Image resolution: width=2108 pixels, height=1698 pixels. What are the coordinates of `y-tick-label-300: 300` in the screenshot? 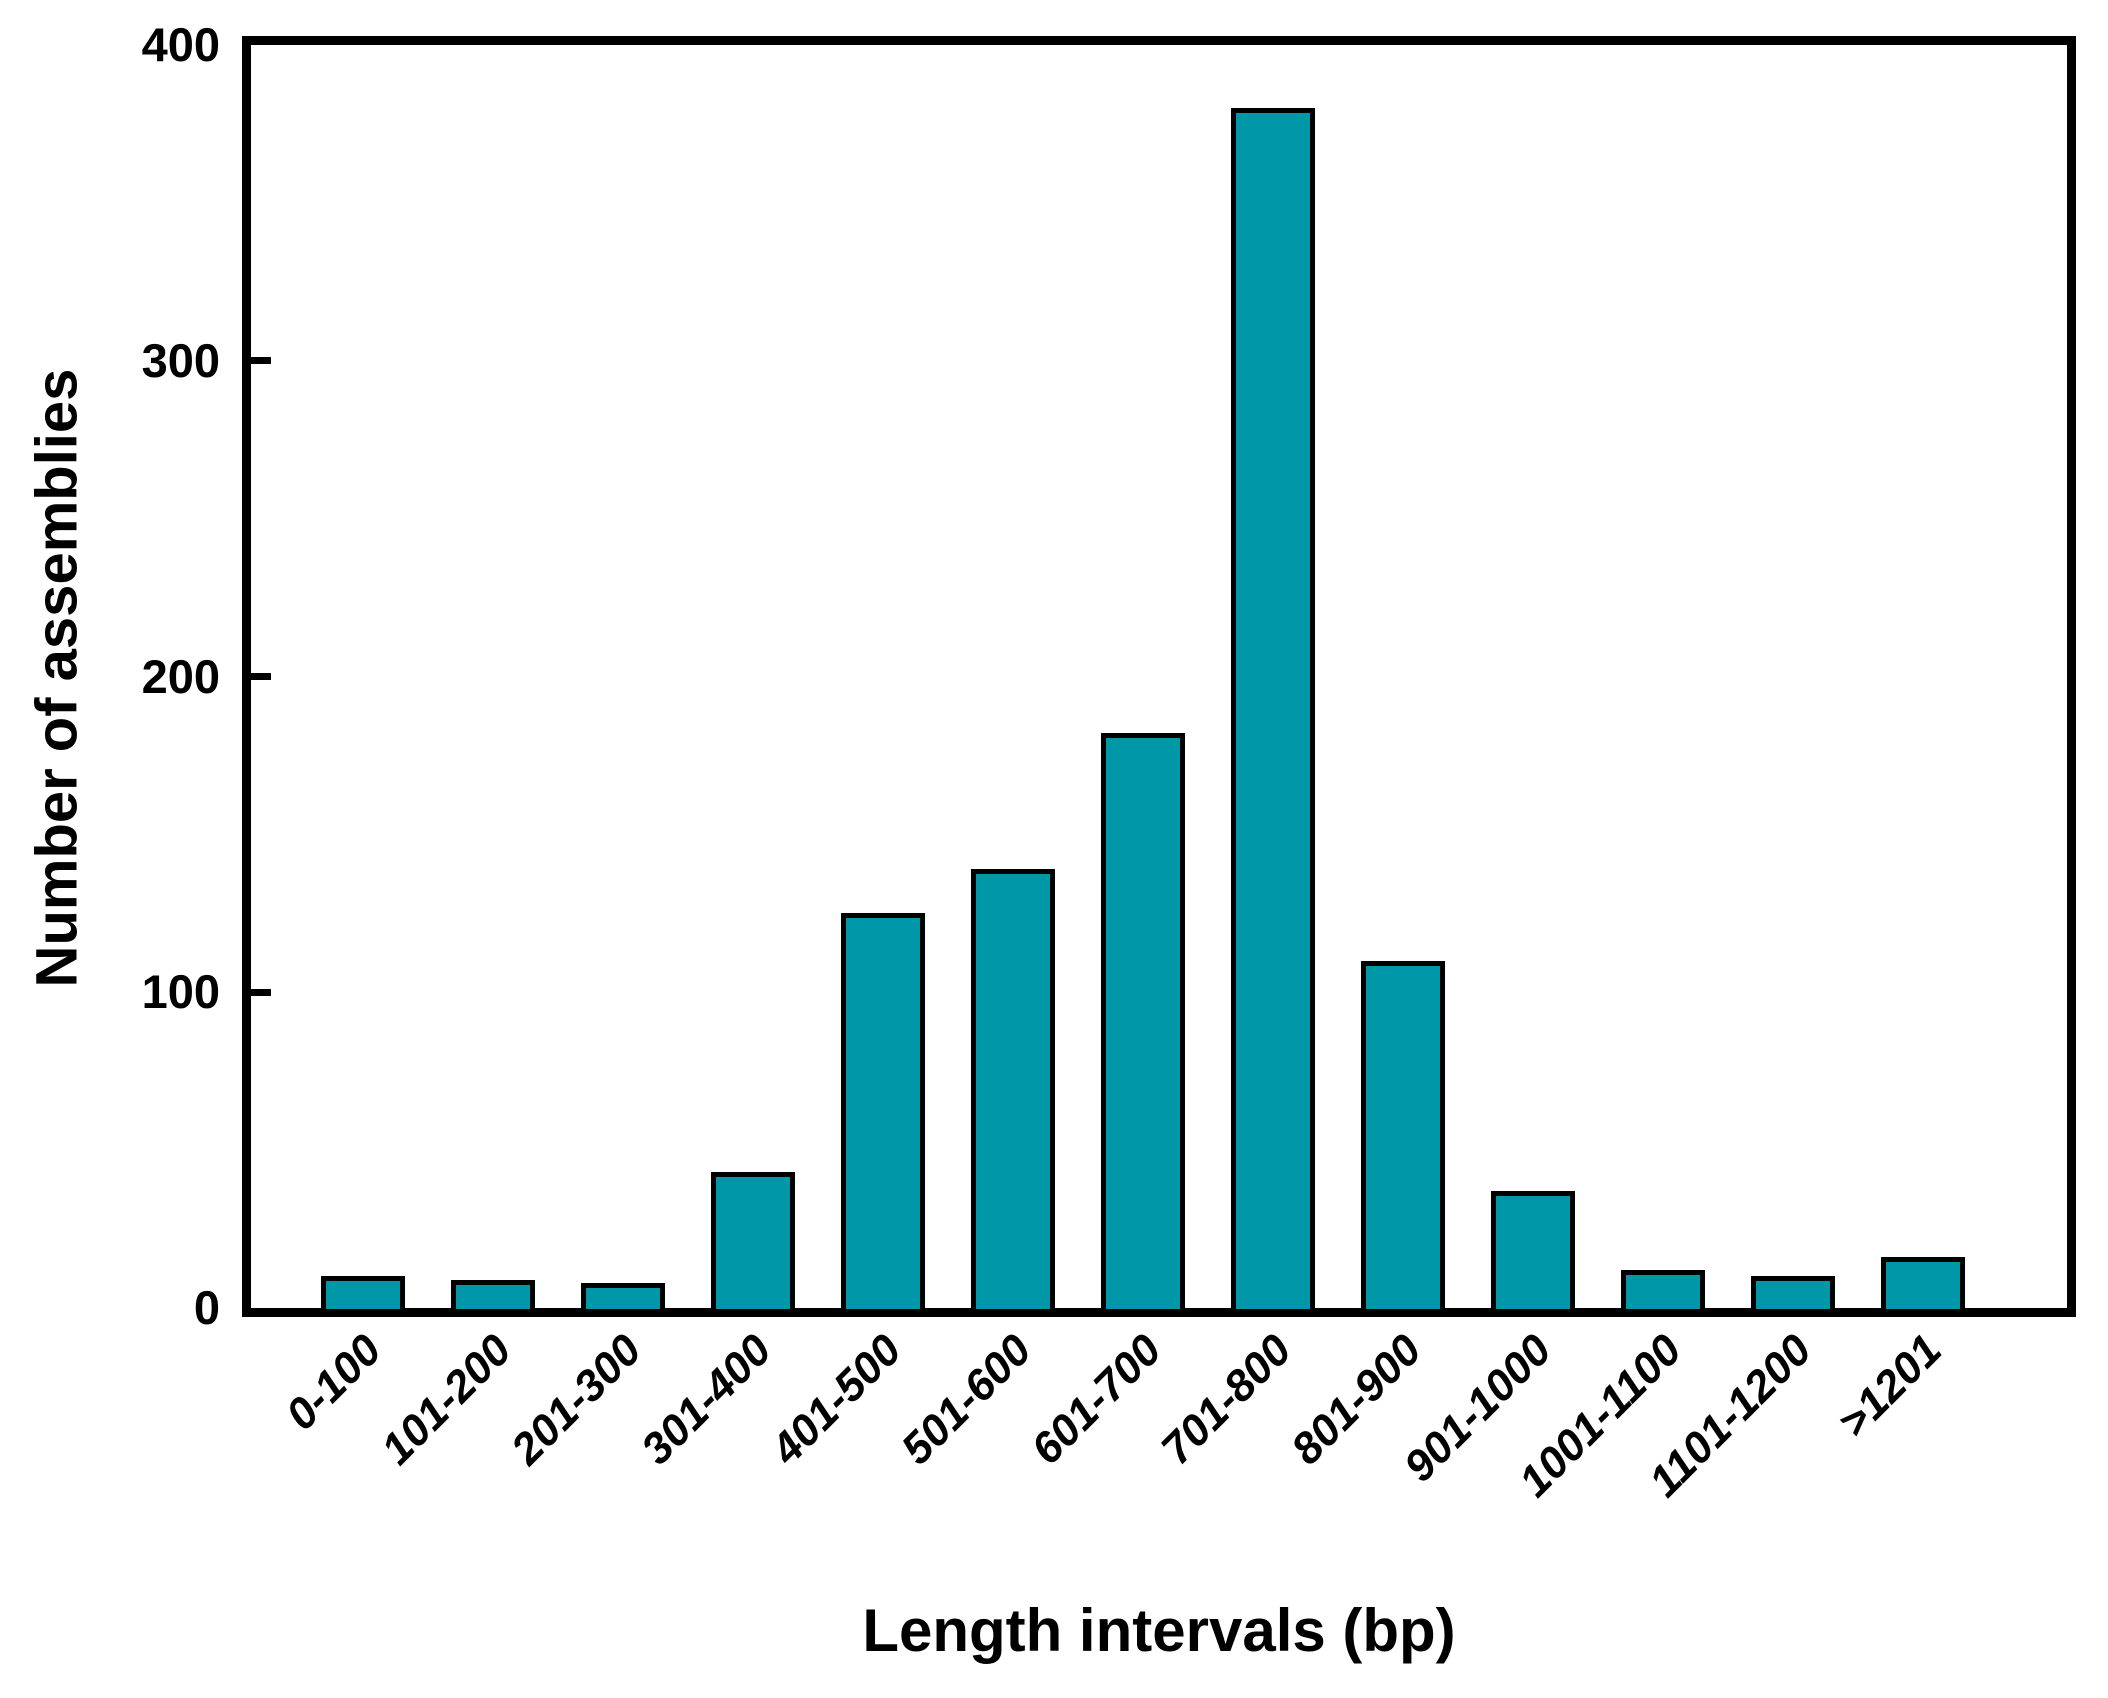 It's located at (180, 360).